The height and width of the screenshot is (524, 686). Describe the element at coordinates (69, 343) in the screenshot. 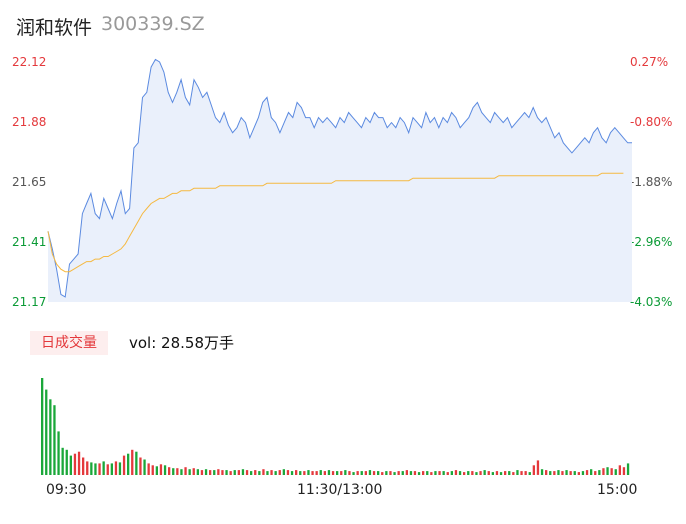

I see `volume-tag: 日成交量` at that location.